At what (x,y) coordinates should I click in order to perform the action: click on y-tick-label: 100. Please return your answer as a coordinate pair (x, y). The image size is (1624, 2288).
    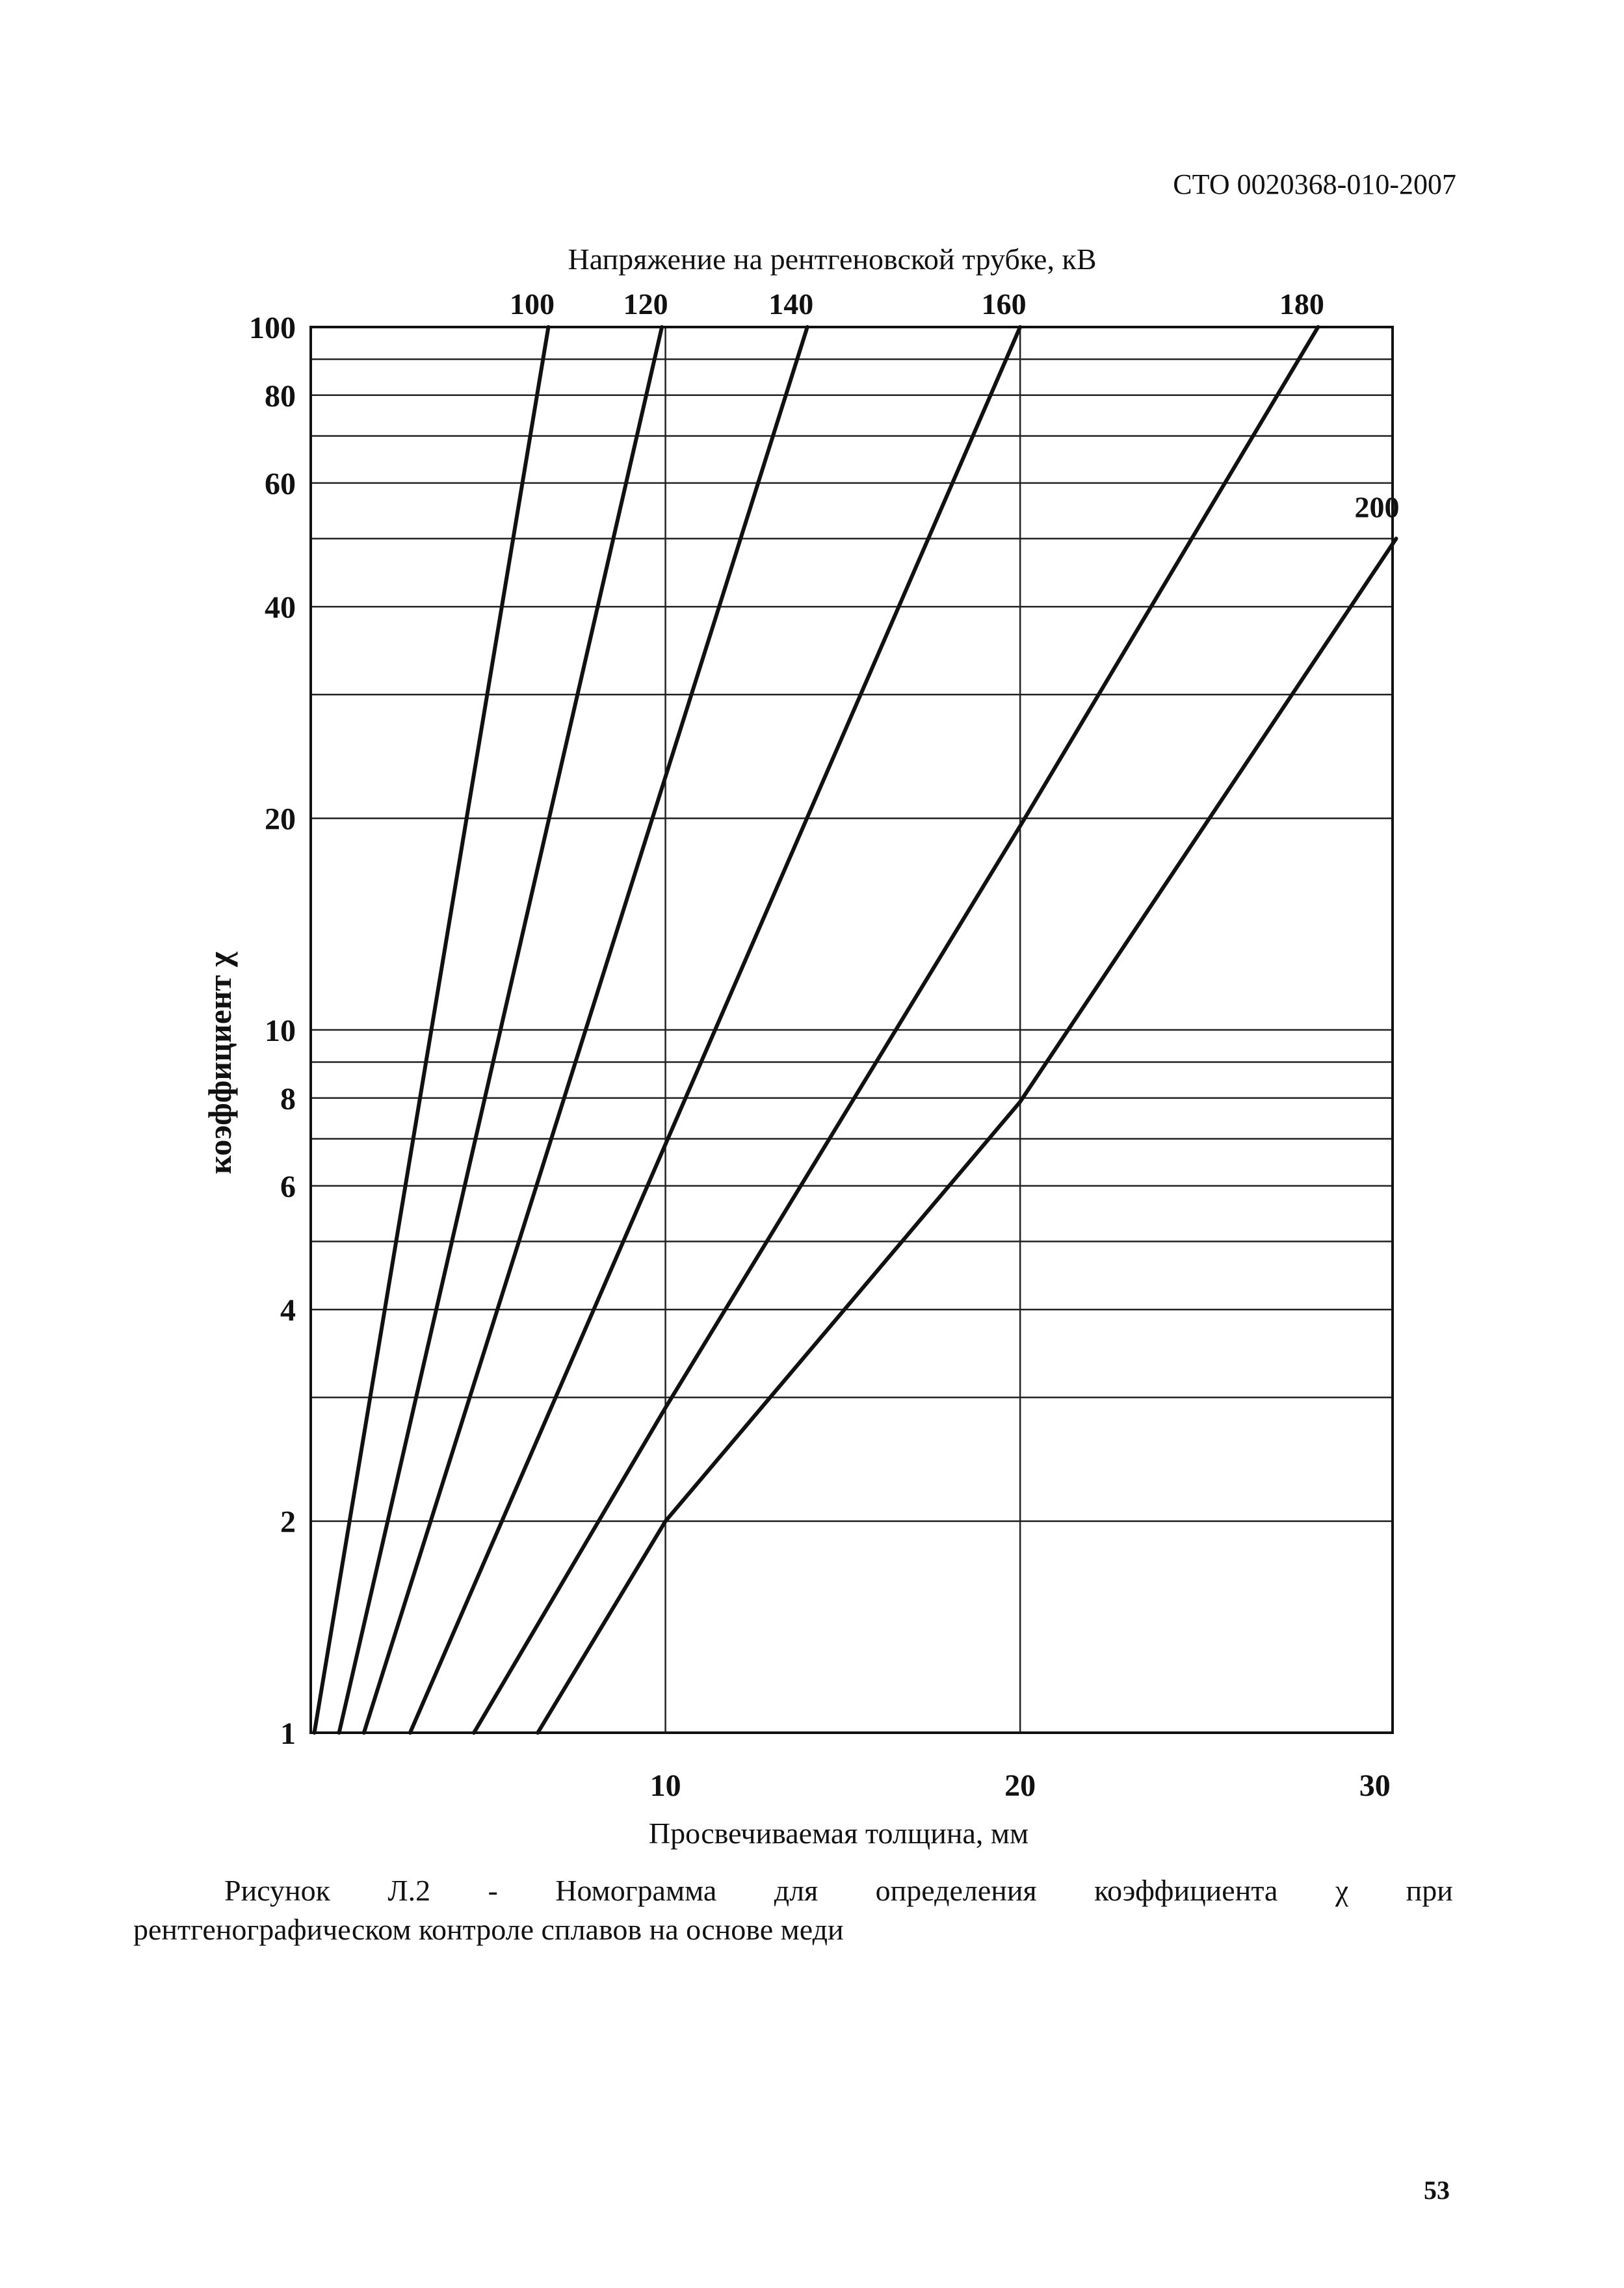
    Looking at the image, I should click on (272, 328).